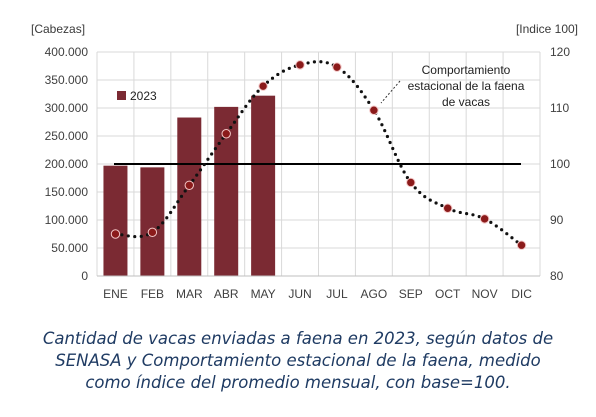 This screenshot has height=417, width=596. I want to click on left-tick-label: 350.000, so click(67, 80).